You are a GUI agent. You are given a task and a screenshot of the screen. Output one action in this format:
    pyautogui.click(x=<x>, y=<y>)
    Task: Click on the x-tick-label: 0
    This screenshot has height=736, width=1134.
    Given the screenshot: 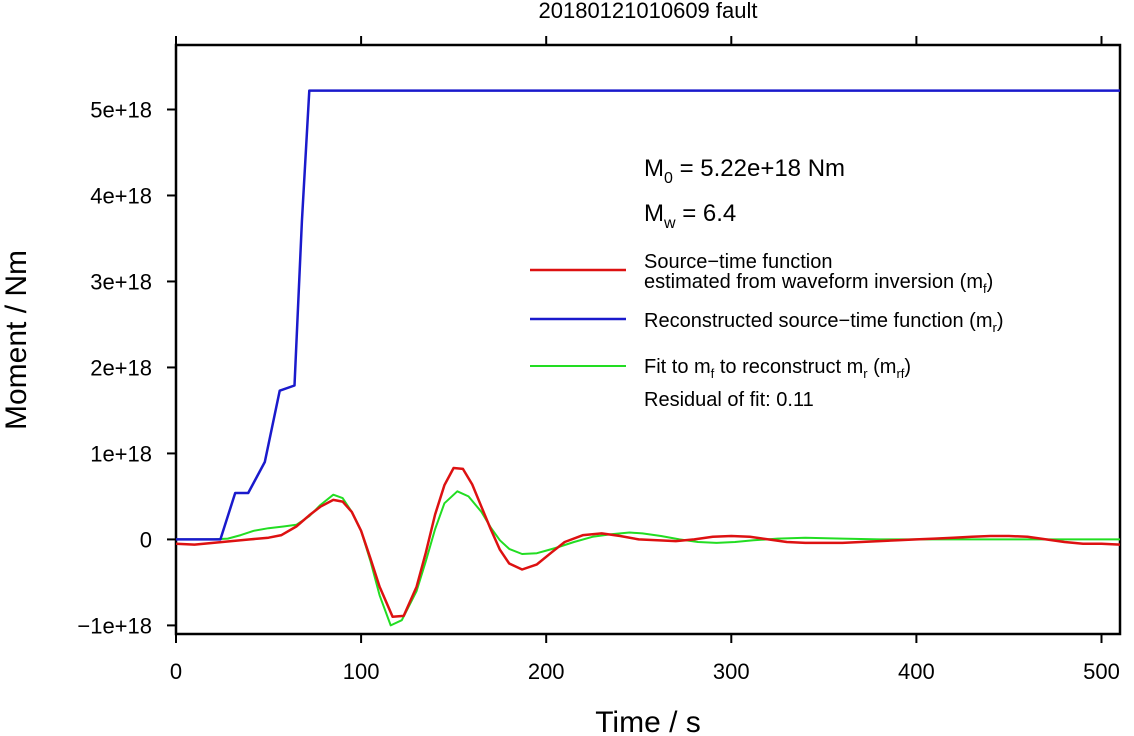 What is the action you would take?
    pyautogui.click(x=176, y=671)
    